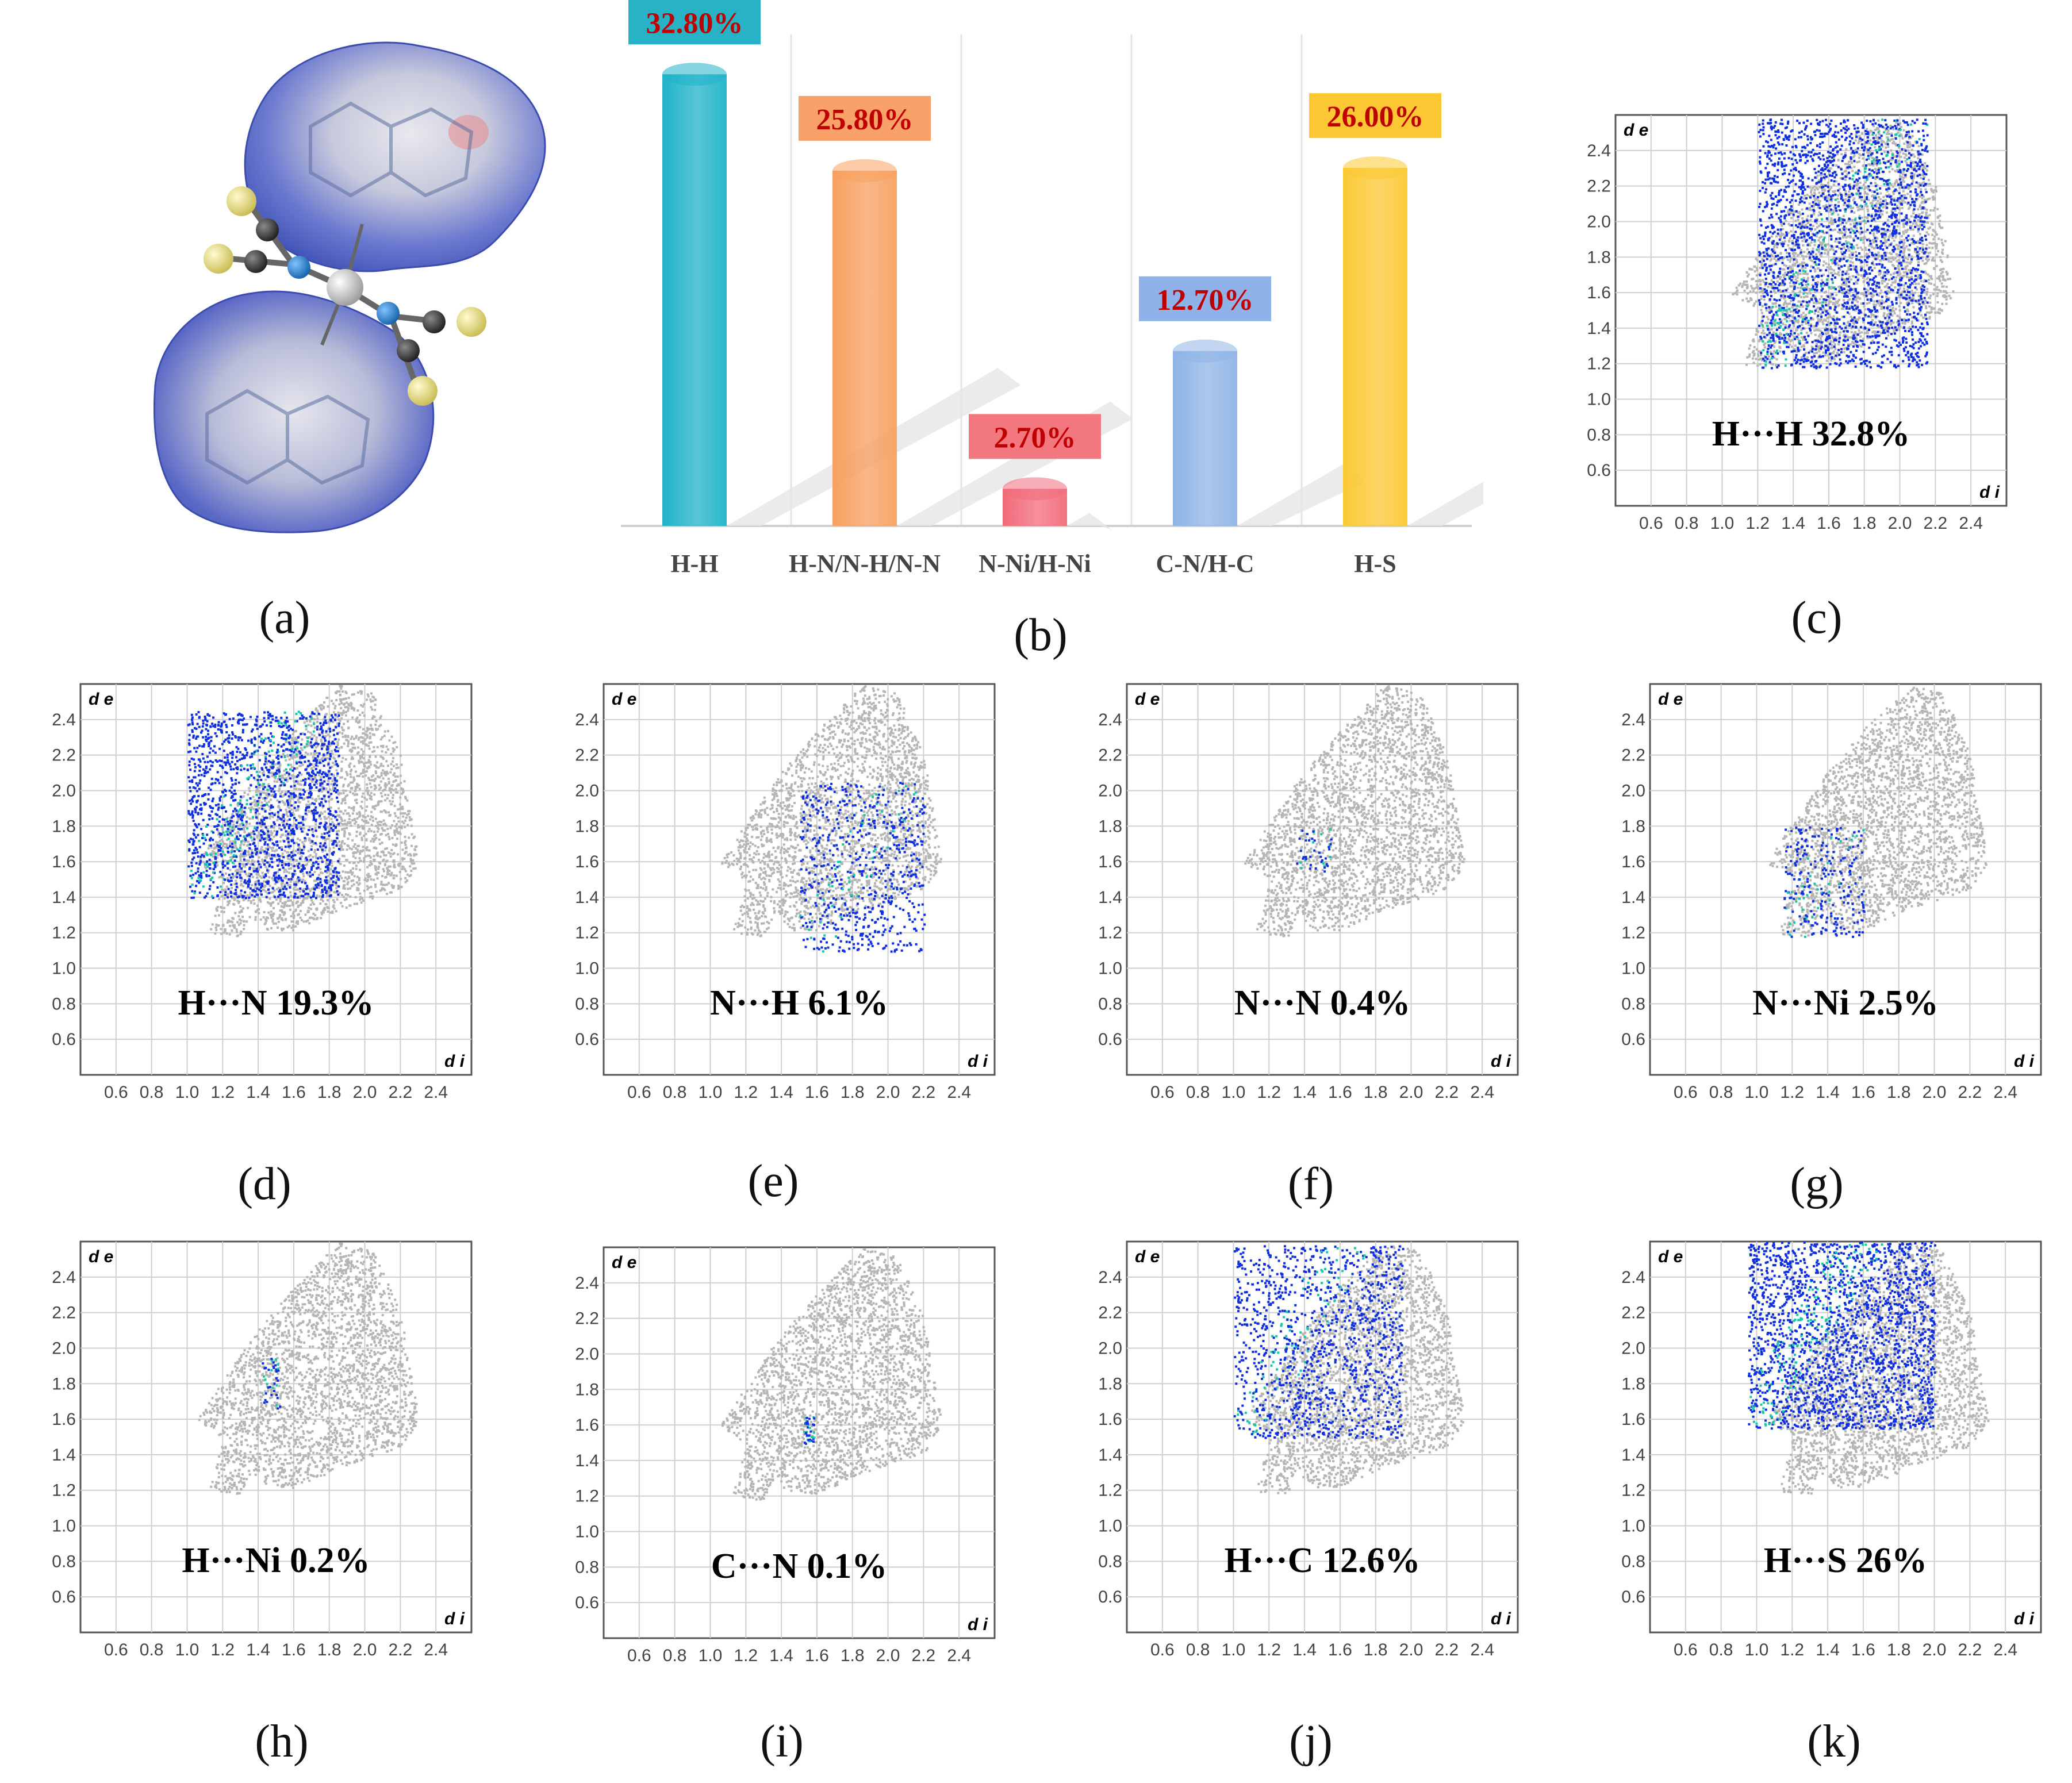 The image size is (2072, 1783). Describe the element at coordinates (349, 287) in the screenshot. I see `molecule-drawing` at that location.